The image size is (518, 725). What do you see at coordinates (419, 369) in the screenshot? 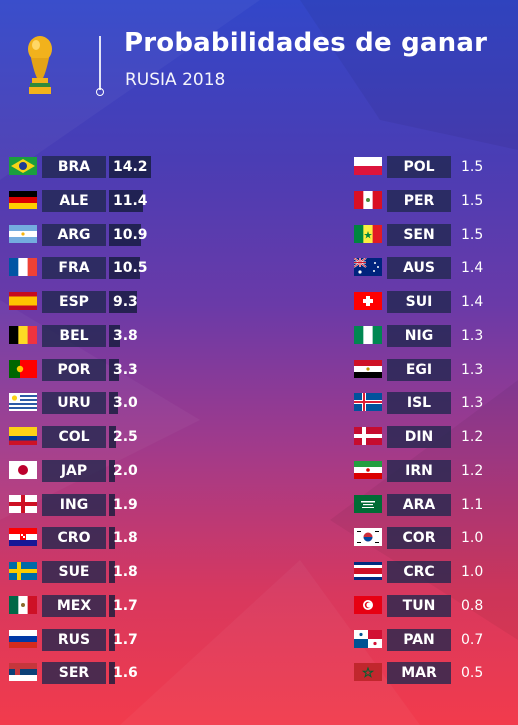
I see `country-code: EGI` at bounding box center [419, 369].